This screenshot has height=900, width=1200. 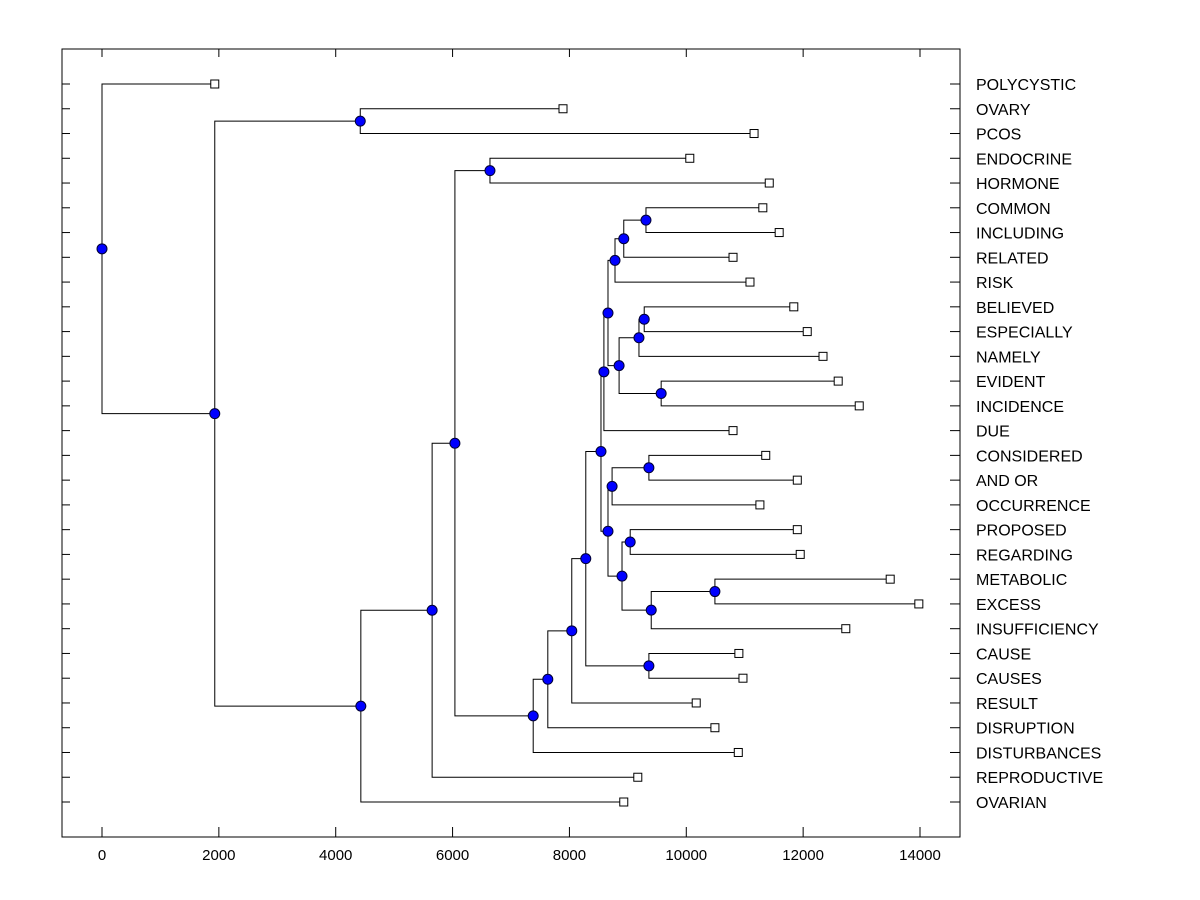 What do you see at coordinates (760, 505) in the screenshot?
I see `leaf-marker-occurrence` at bounding box center [760, 505].